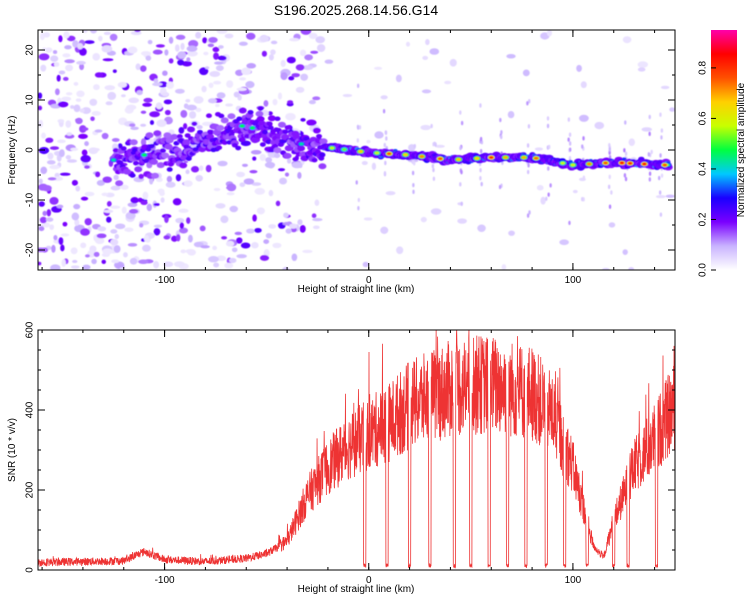 This screenshot has height=600, width=750. I want to click on colorbar-tick-label: 0.6, so click(703, 118).